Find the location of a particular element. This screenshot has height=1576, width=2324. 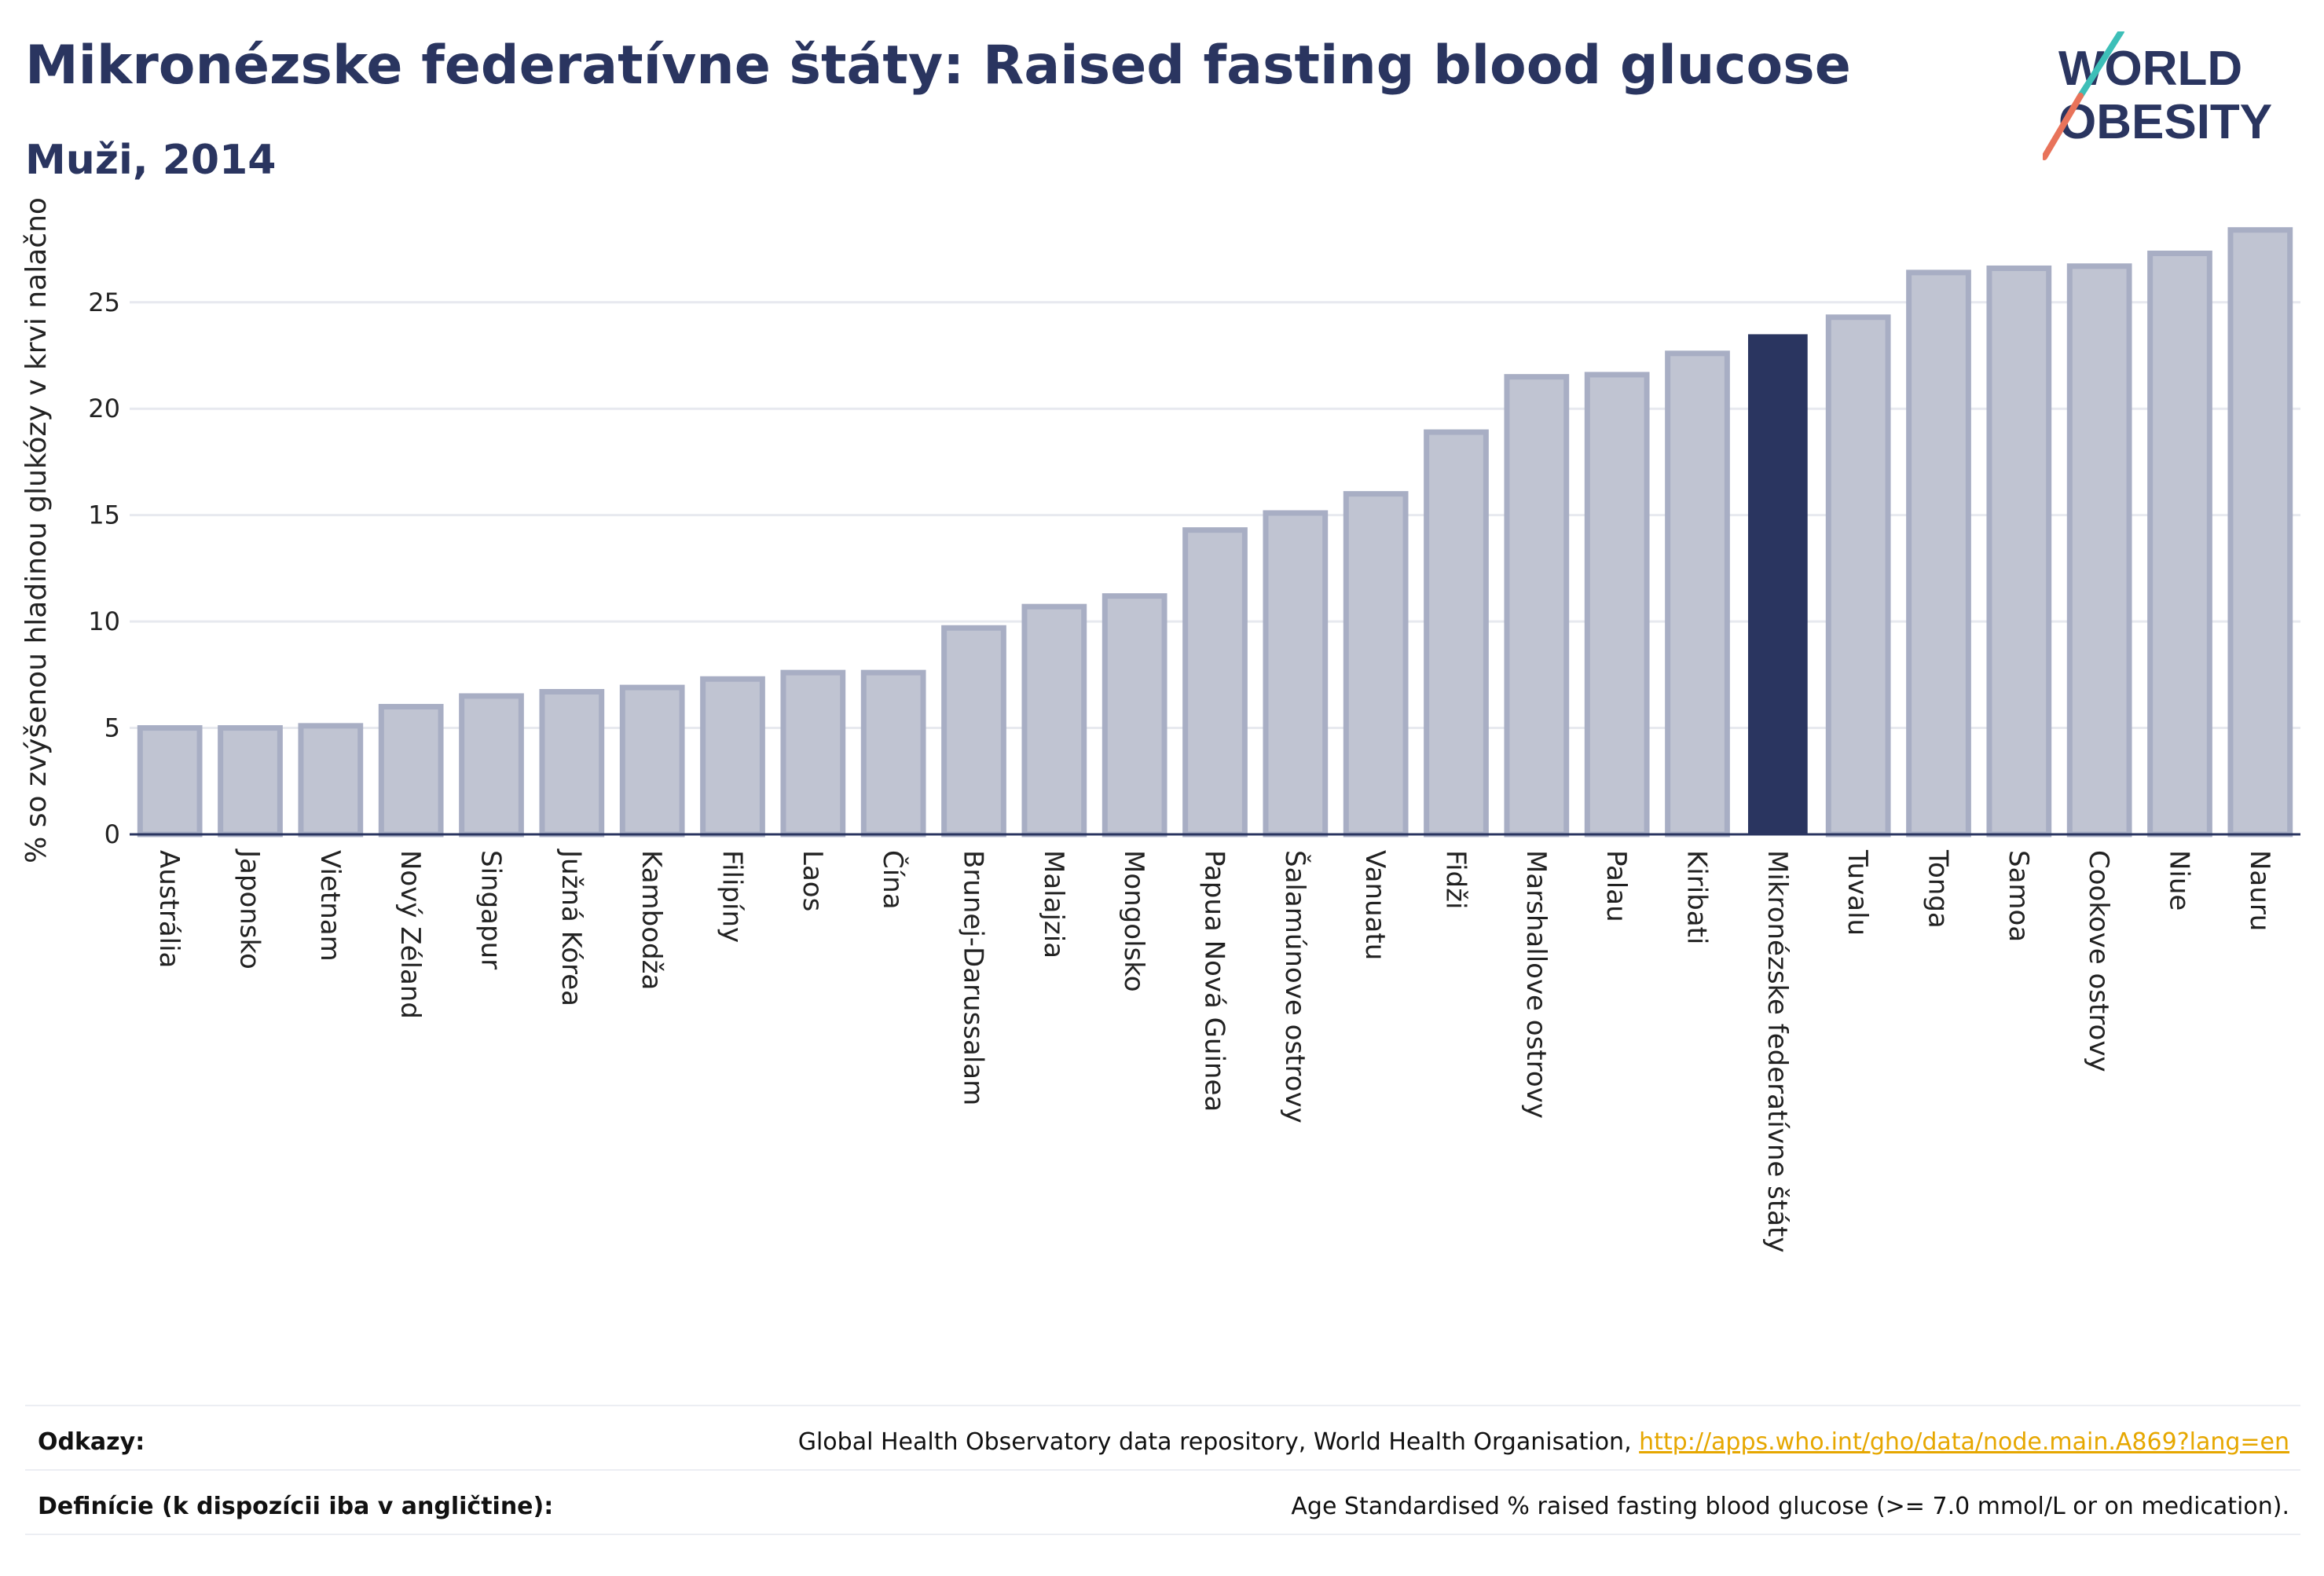

footer-divider-middle is located at coordinates (1162, 1470).